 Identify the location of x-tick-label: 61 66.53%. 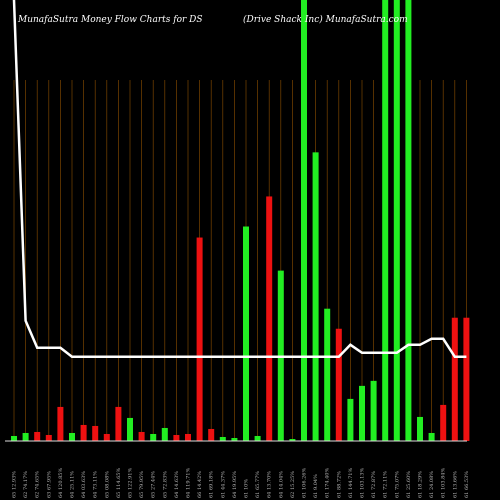
(467, 484).